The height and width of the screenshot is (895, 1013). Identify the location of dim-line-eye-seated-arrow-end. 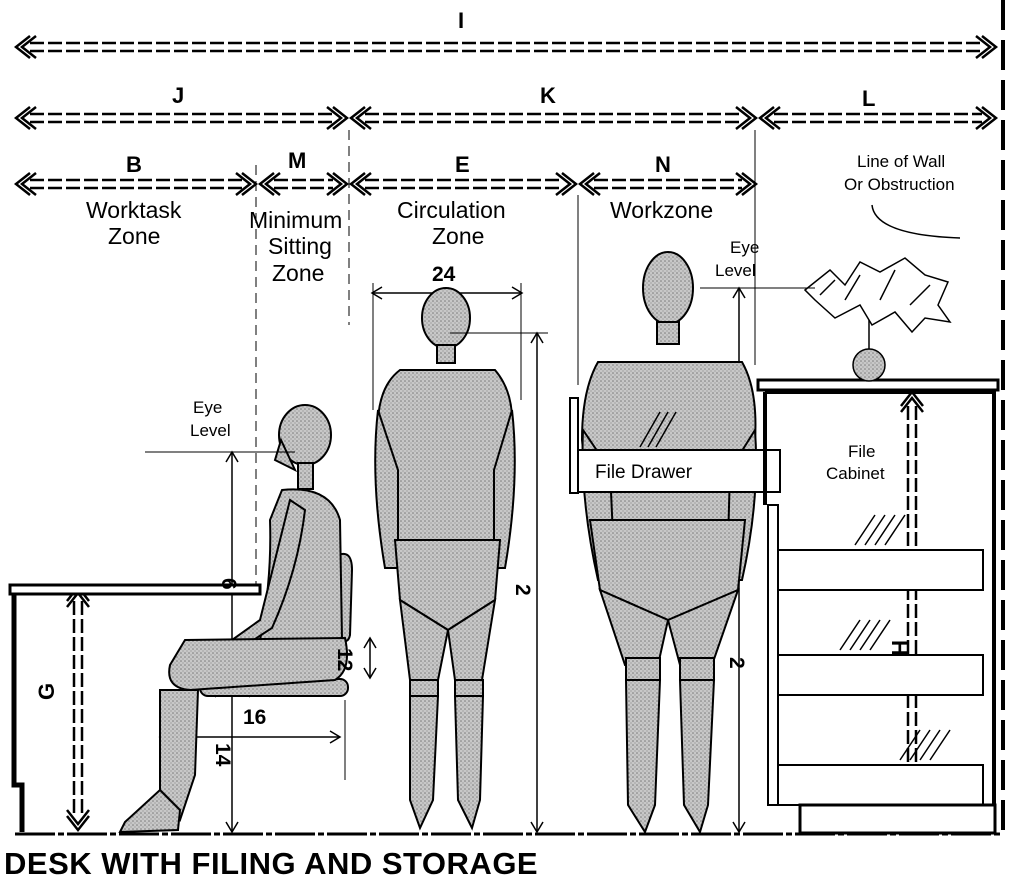
(232, 827).